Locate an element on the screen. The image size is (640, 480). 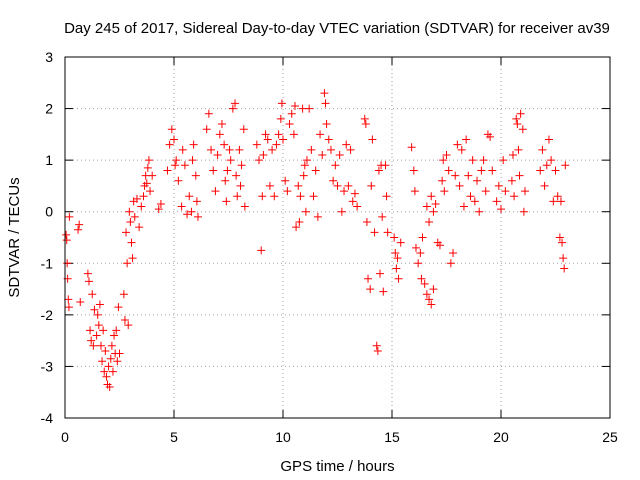
x-axis-label: GPS time / hours is located at coordinates (337, 466).